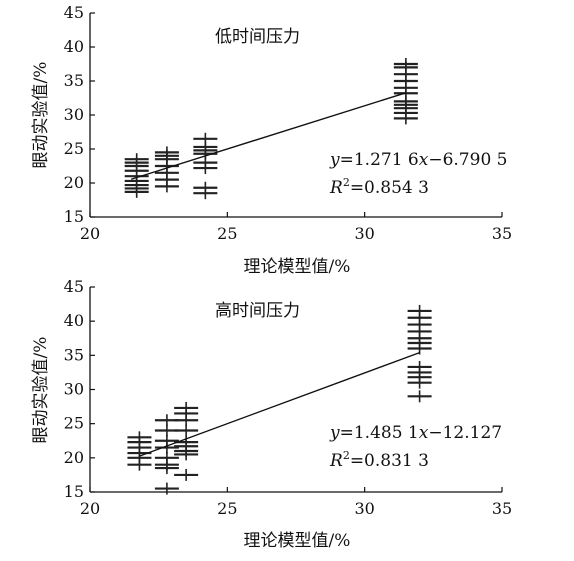 The width and height of the screenshot is (574, 561). Describe the element at coordinates (418, 160) in the screenshot. I see `regression-equation: y=1.271 6x−6.790 5` at that location.